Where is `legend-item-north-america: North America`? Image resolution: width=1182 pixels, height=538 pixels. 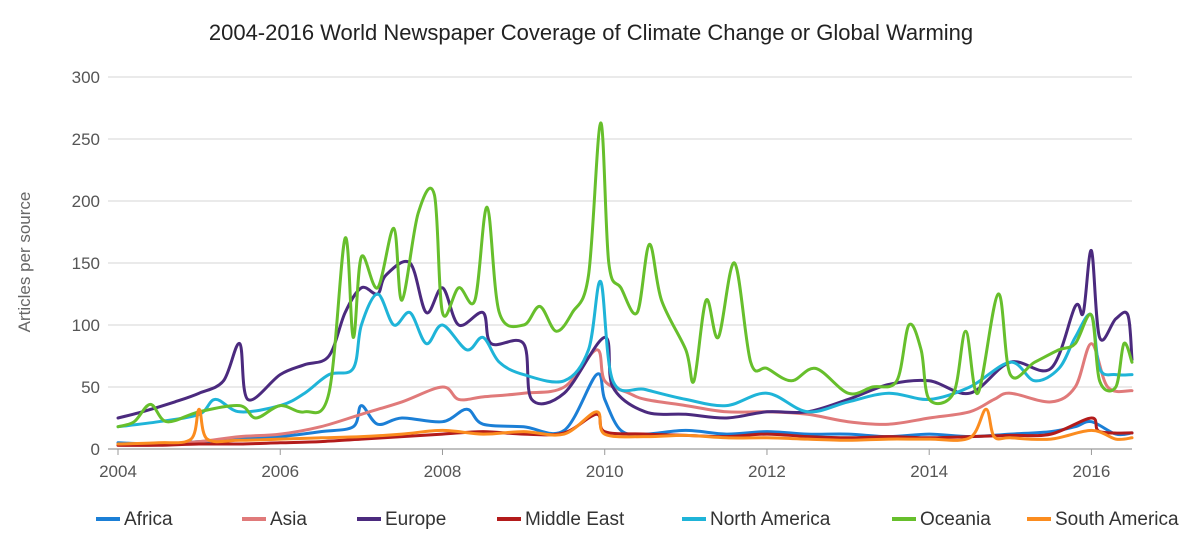
legend-item-north-america: North America is located at coordinates (756, 519).